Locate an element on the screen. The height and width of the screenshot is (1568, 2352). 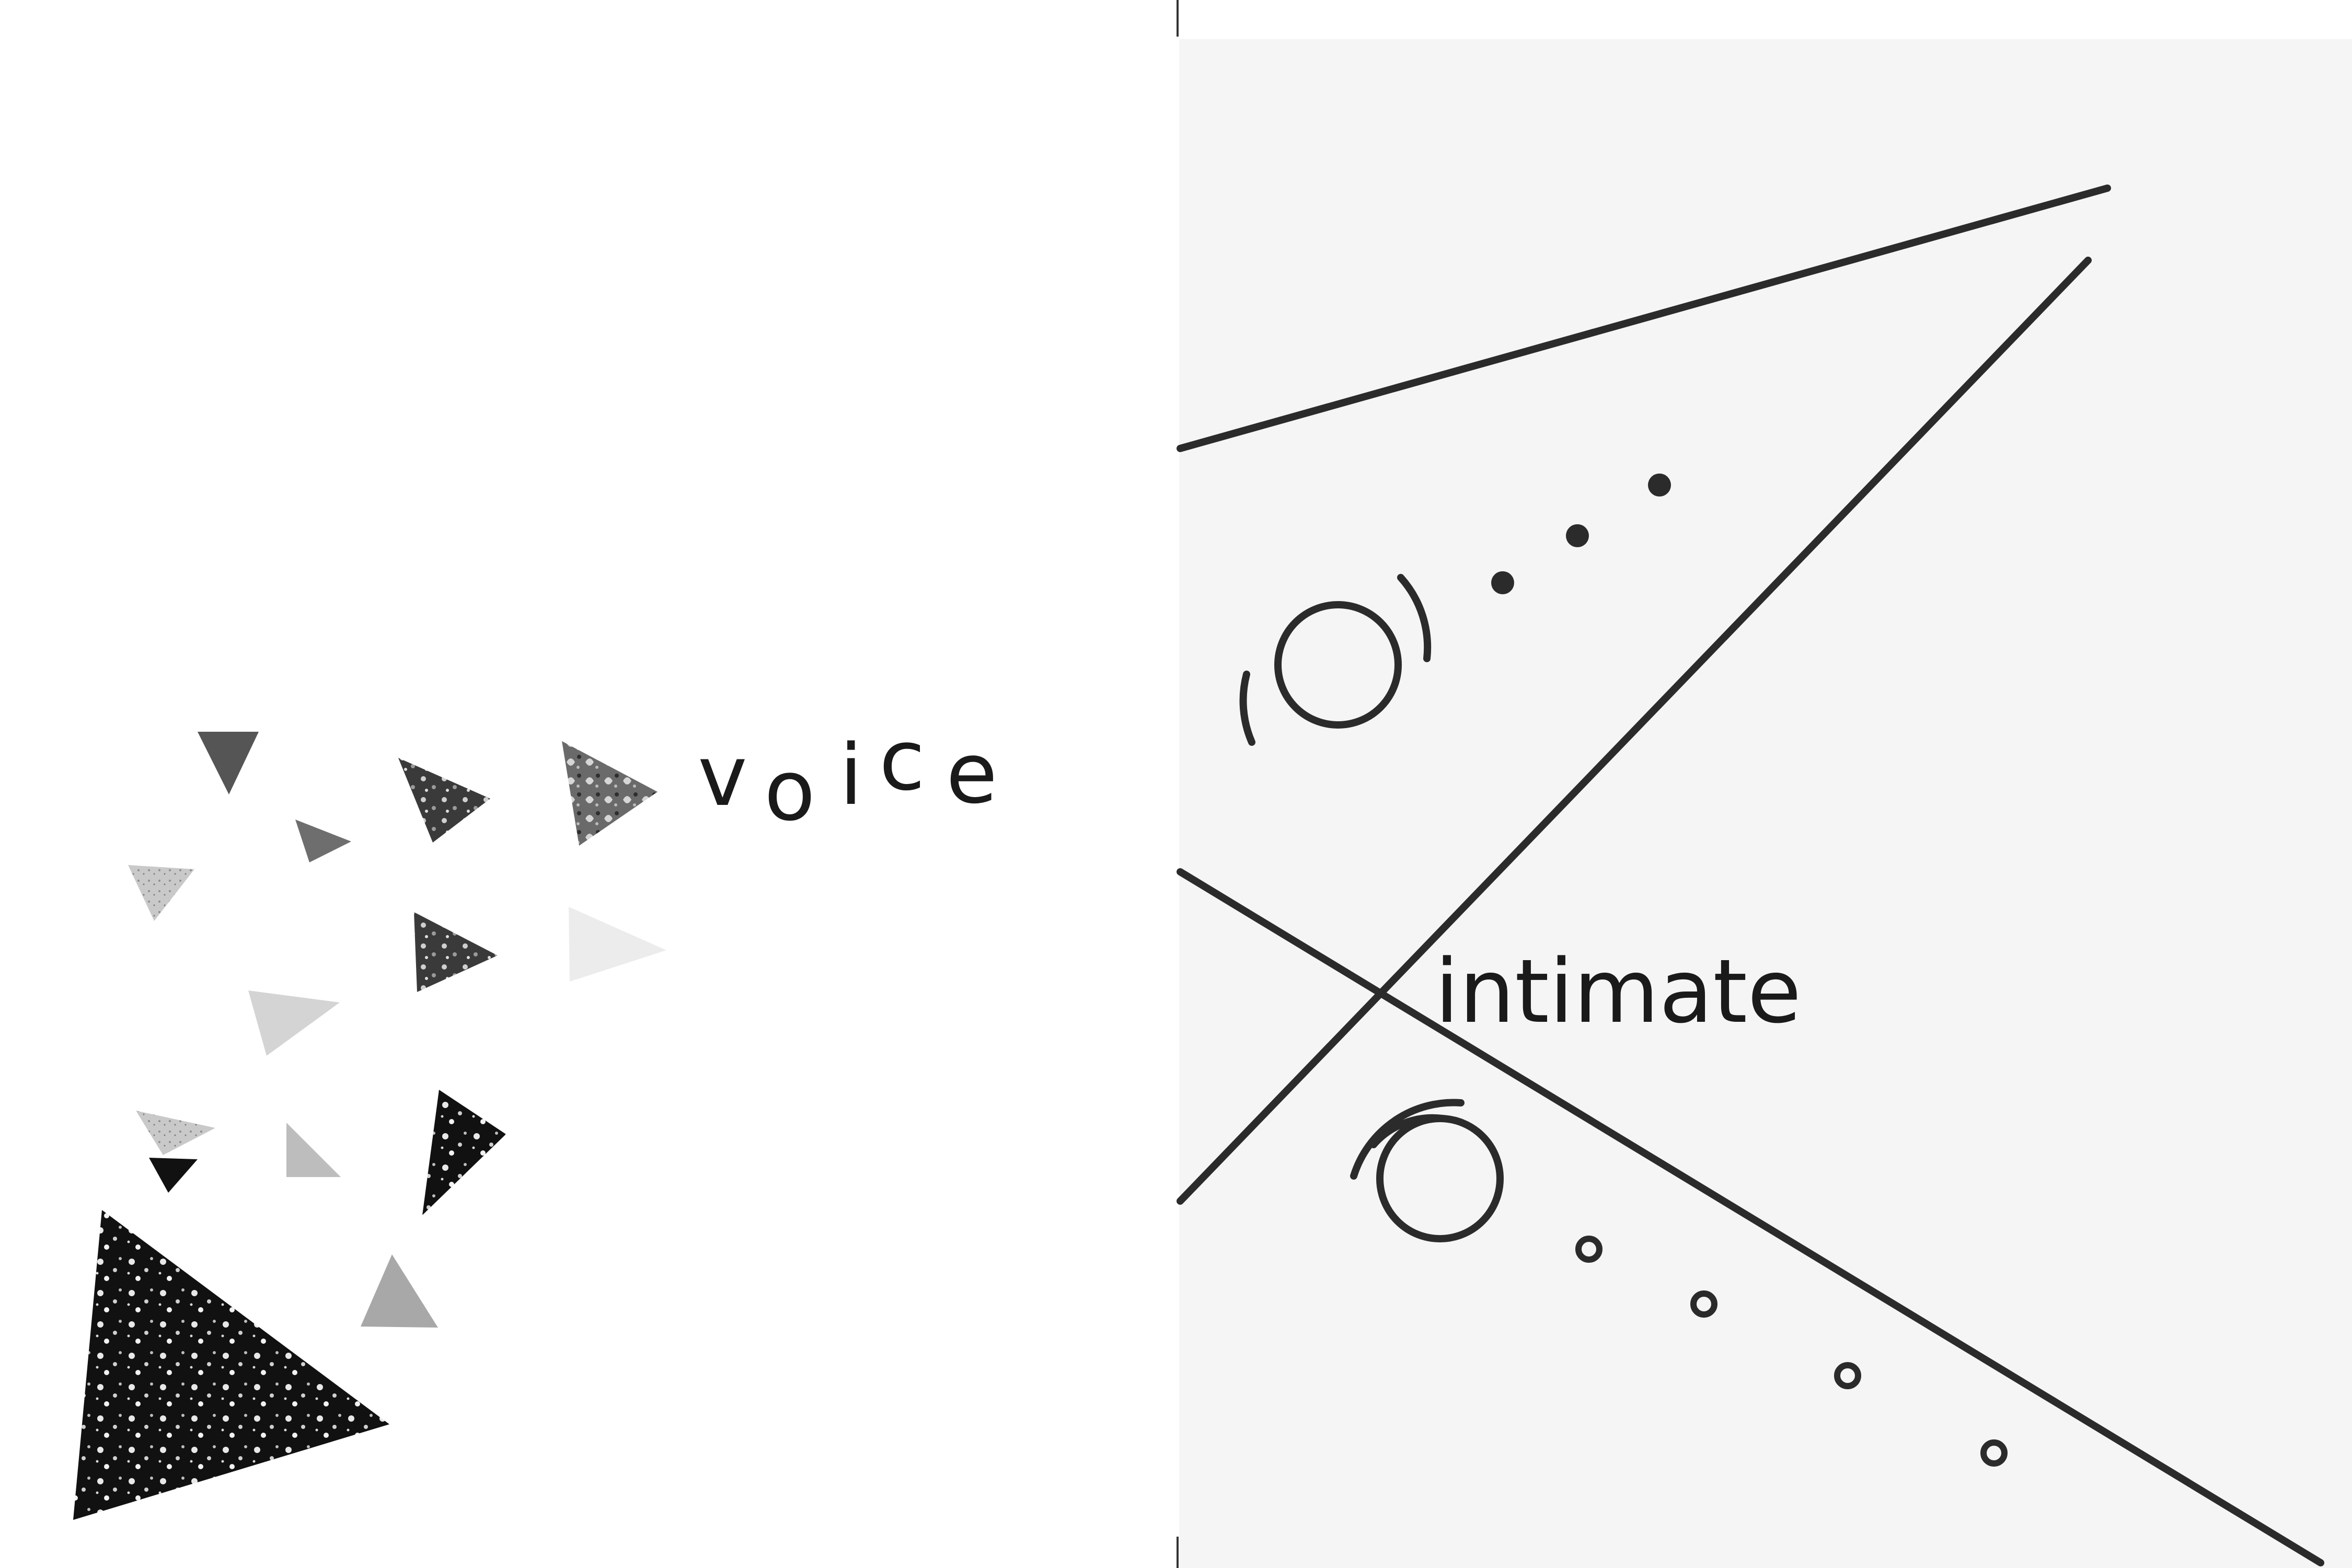
intimate-word: intimate is located at coordinates (1618, 991).